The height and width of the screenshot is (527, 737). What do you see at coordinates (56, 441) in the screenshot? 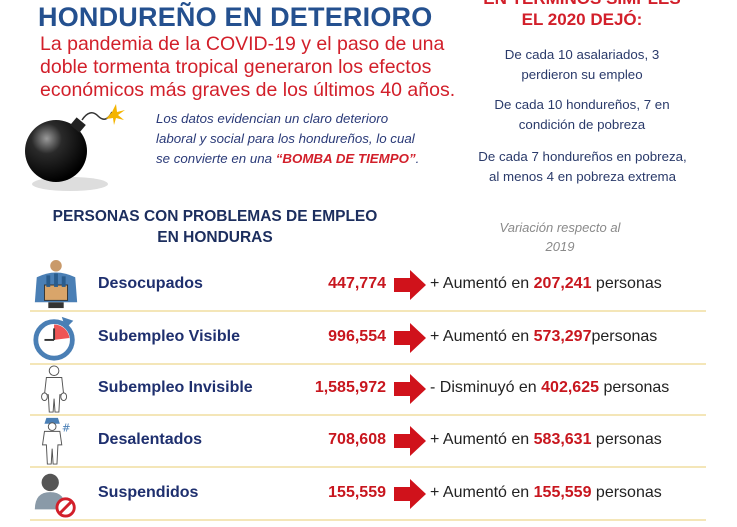
I see `discouraged-worker-icon: #` at bounding box center [56, 441].